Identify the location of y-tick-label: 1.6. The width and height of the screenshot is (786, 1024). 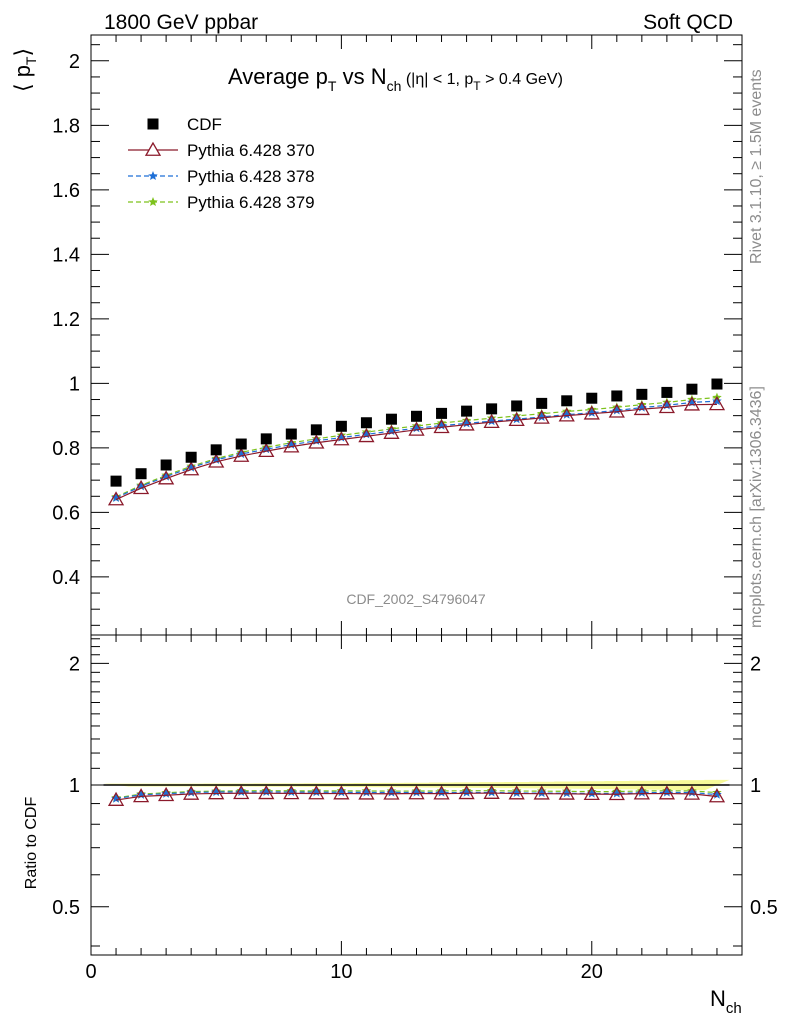
(66, 191).